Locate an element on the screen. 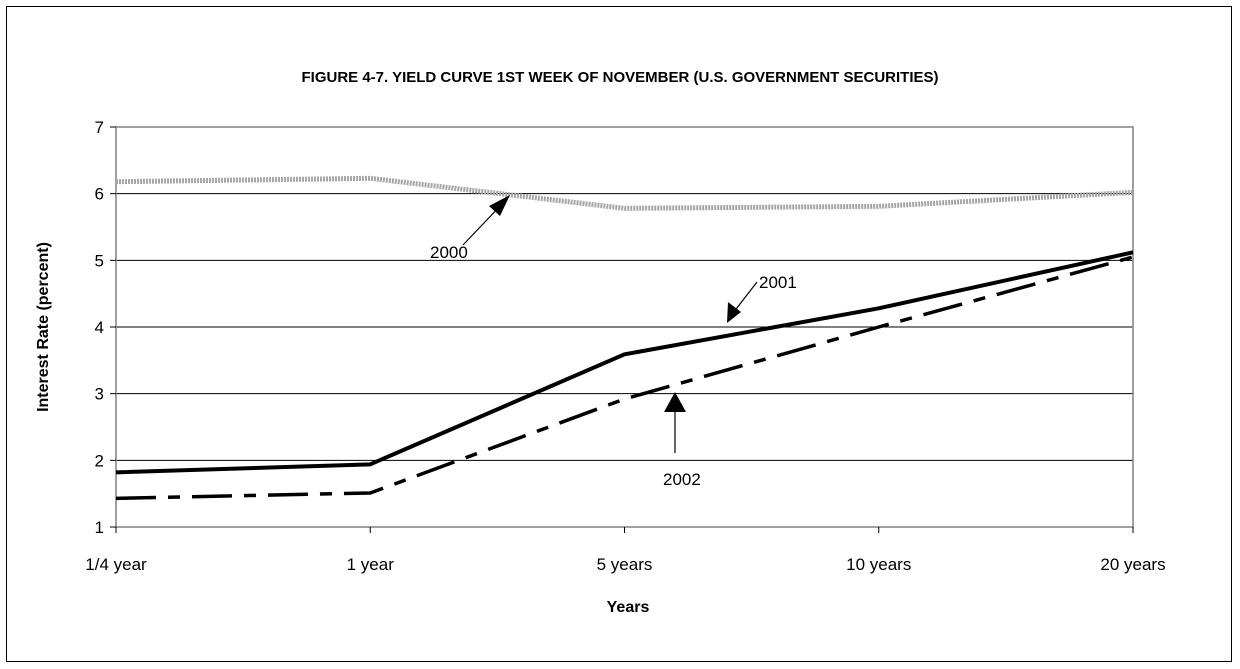  y-tick-label: 5 is located at coordinates (99, 260).